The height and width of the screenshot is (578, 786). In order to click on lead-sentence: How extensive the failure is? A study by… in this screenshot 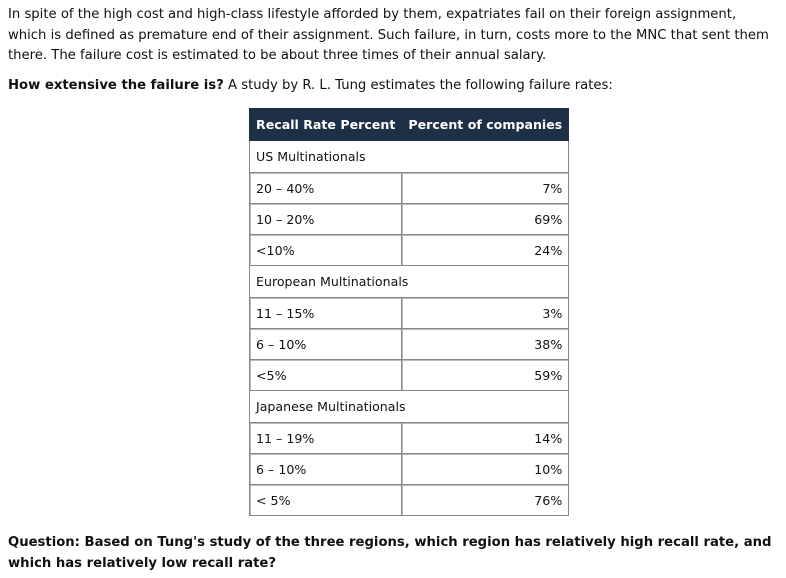, I will do `click(393, 86)`.